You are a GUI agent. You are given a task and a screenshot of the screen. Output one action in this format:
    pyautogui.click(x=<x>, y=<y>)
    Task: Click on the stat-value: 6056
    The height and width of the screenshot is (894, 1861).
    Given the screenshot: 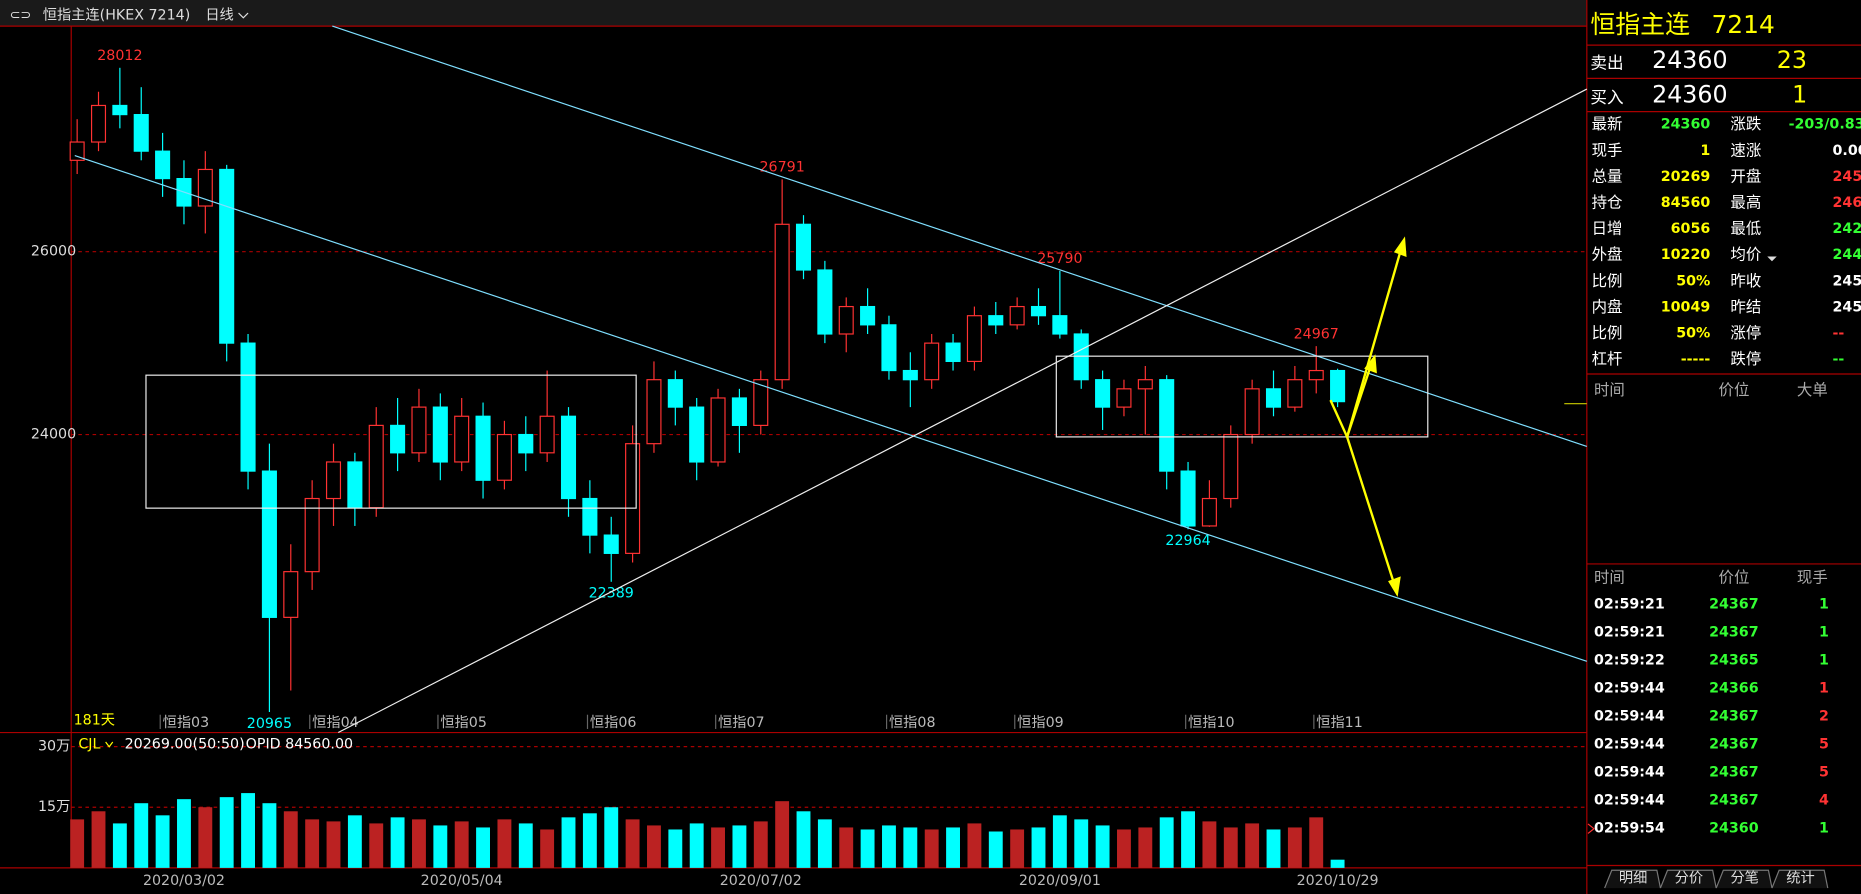 What is the action you would take?
    pyautogui.click(x=1691, y=229)
    